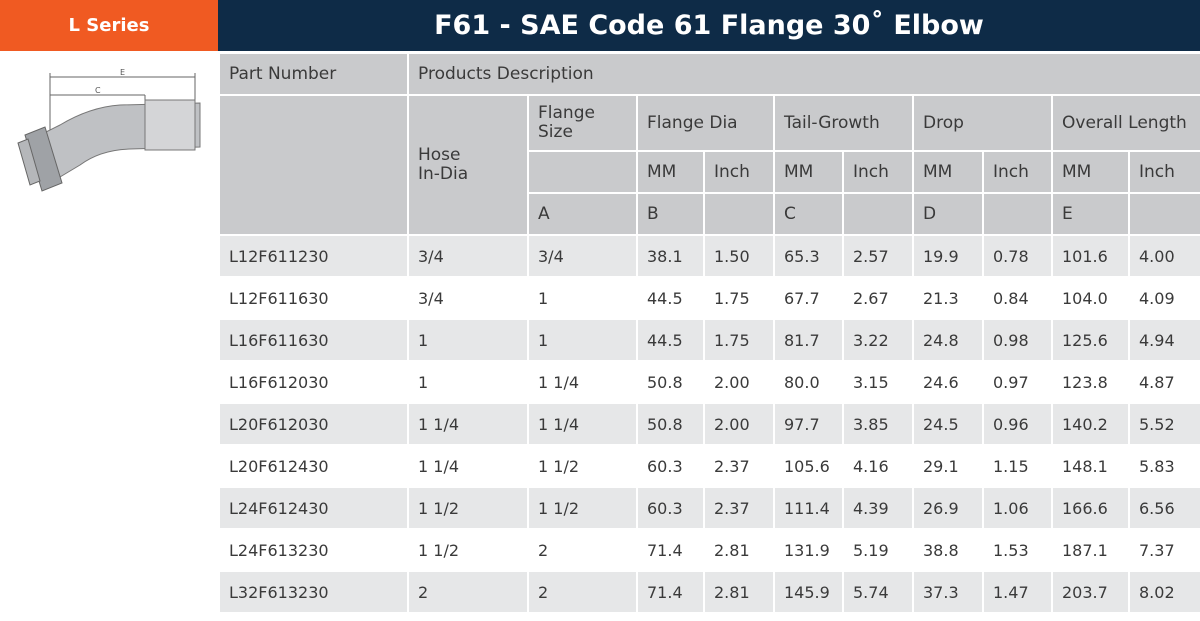  I want to click on header-cell: E, so click(1090, 214).